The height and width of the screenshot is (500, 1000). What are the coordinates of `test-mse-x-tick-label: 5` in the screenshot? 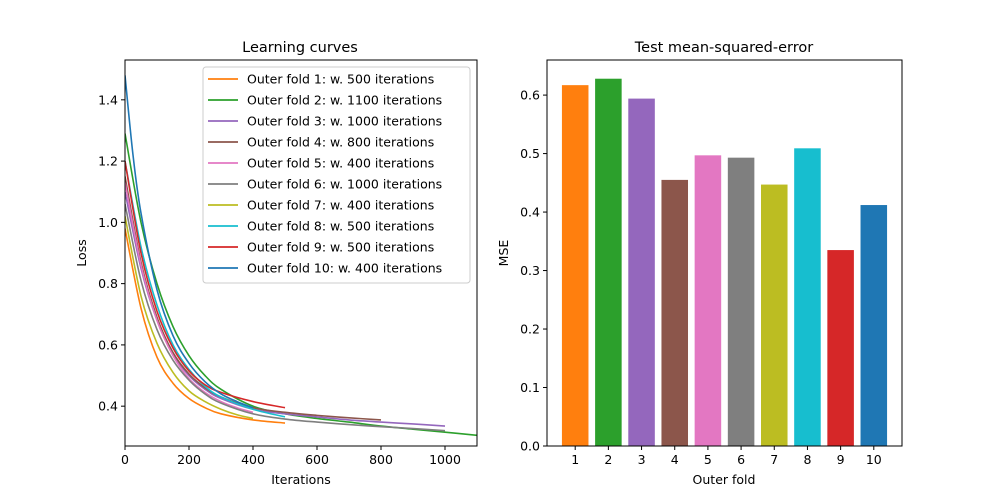 It's located at (708, 459).